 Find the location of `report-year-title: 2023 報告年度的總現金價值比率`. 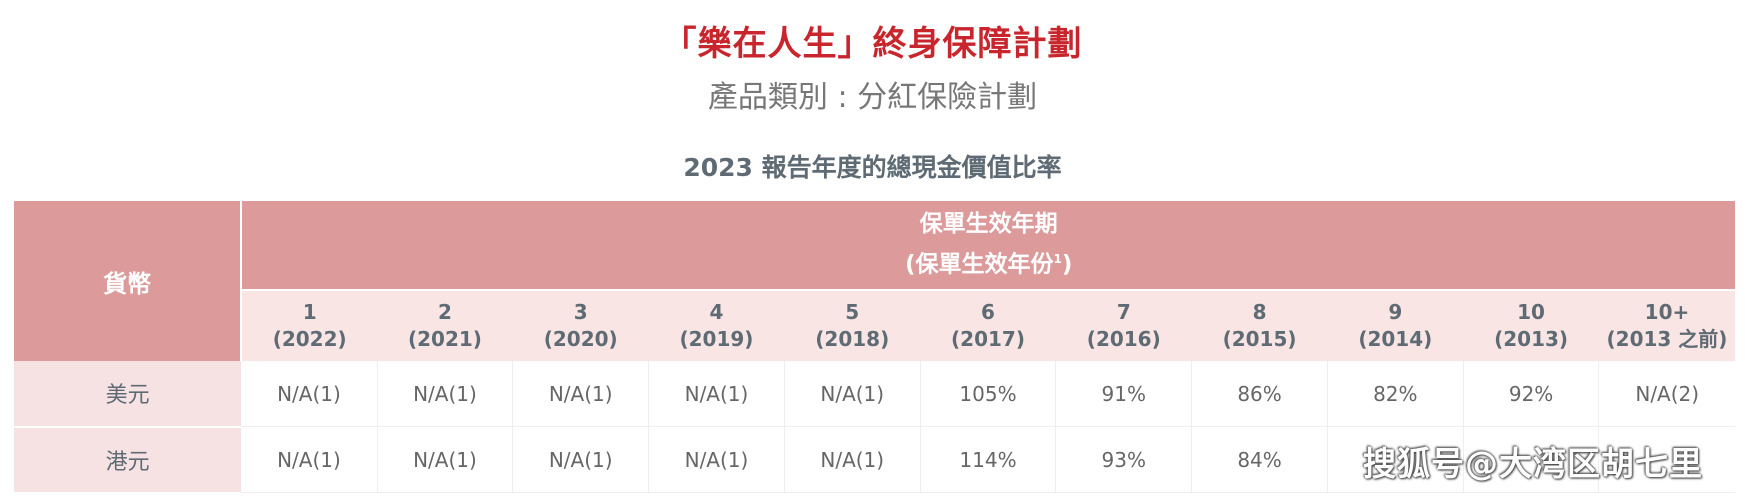

report-year-title: 2023 報告年度的總現金價值比率 is located at coordinates (872, 167).